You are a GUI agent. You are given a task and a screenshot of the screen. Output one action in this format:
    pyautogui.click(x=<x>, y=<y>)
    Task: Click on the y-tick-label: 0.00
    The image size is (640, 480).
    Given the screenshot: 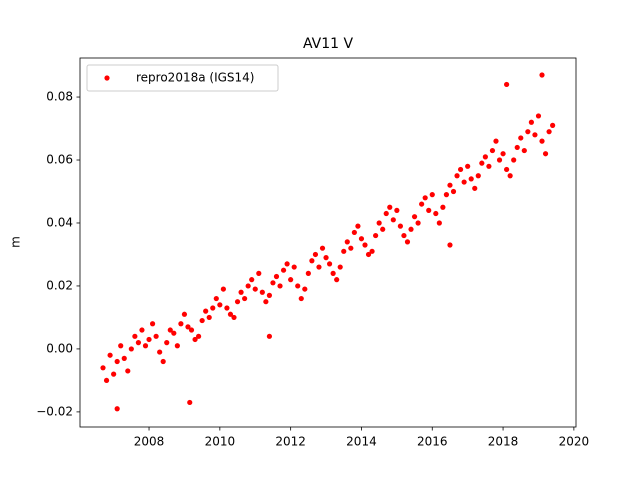 What is the action you would take?
    pyautogui.click(x=59, y=348)
    